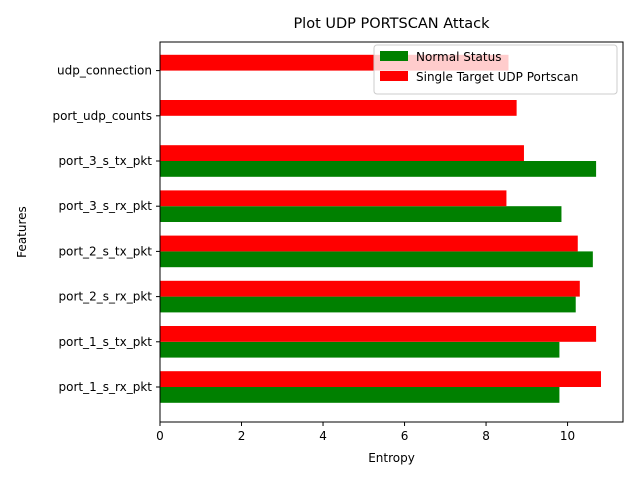  Describe the element at coordinates (391, 458) in the screenshot. I see `x-axis-label: Entropy` at that location.